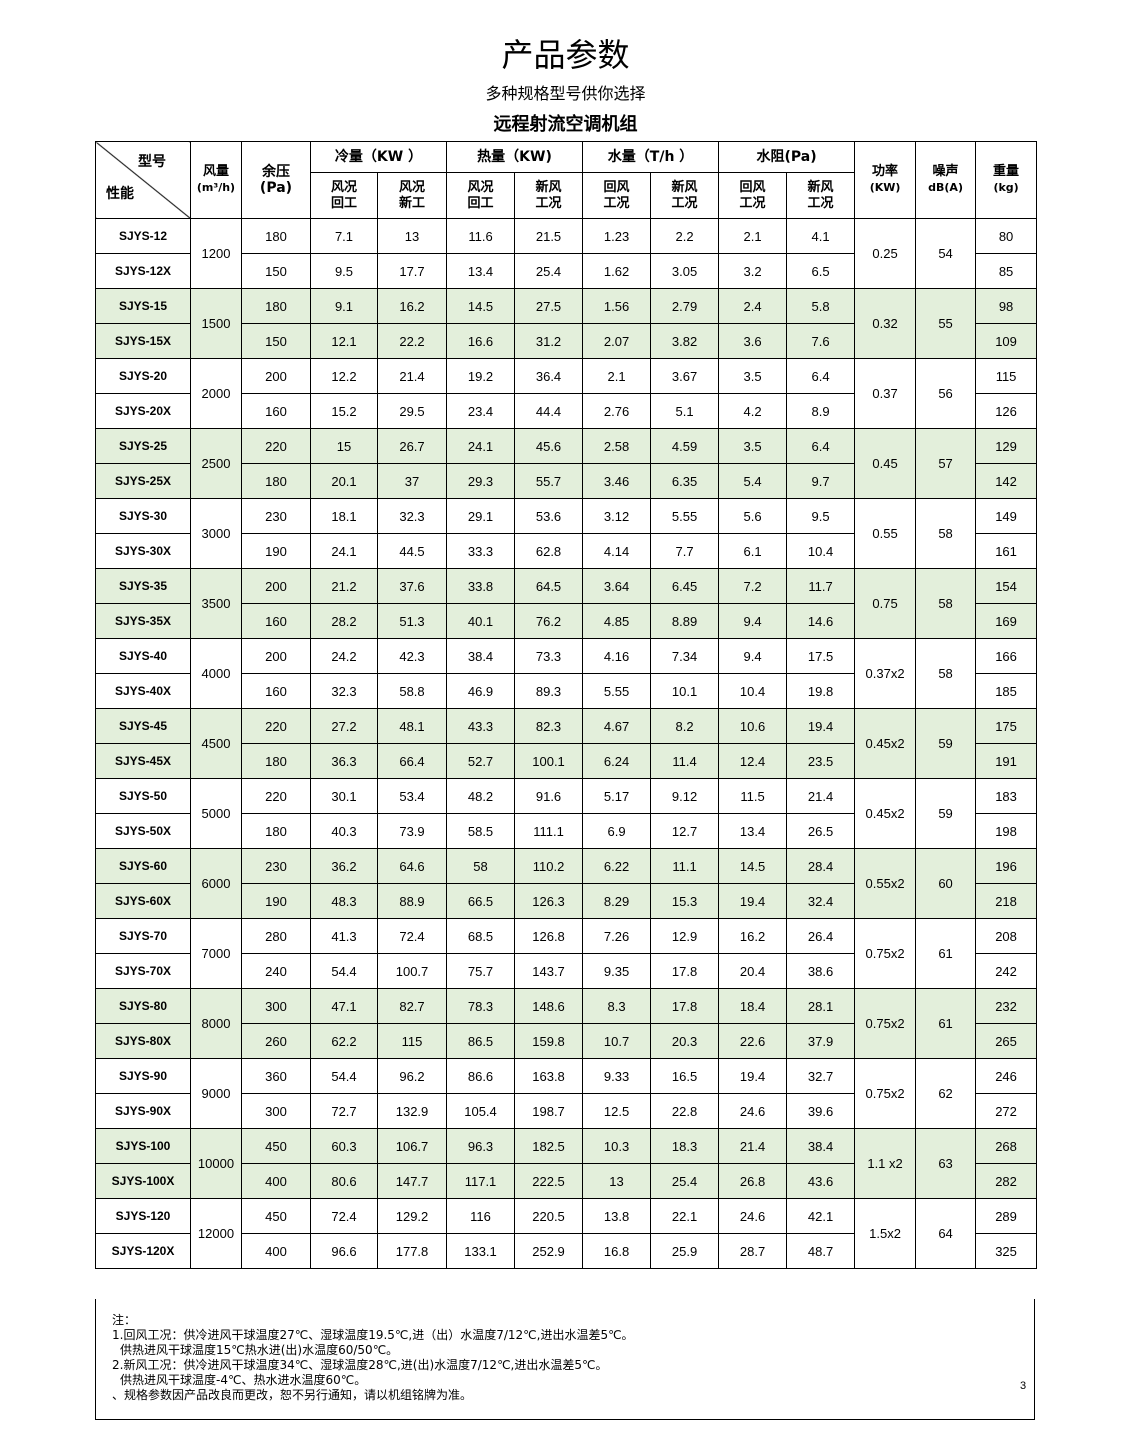 The image size is (1131, 1453). I want to click on power-cell: 0.32, so click(885, 323).